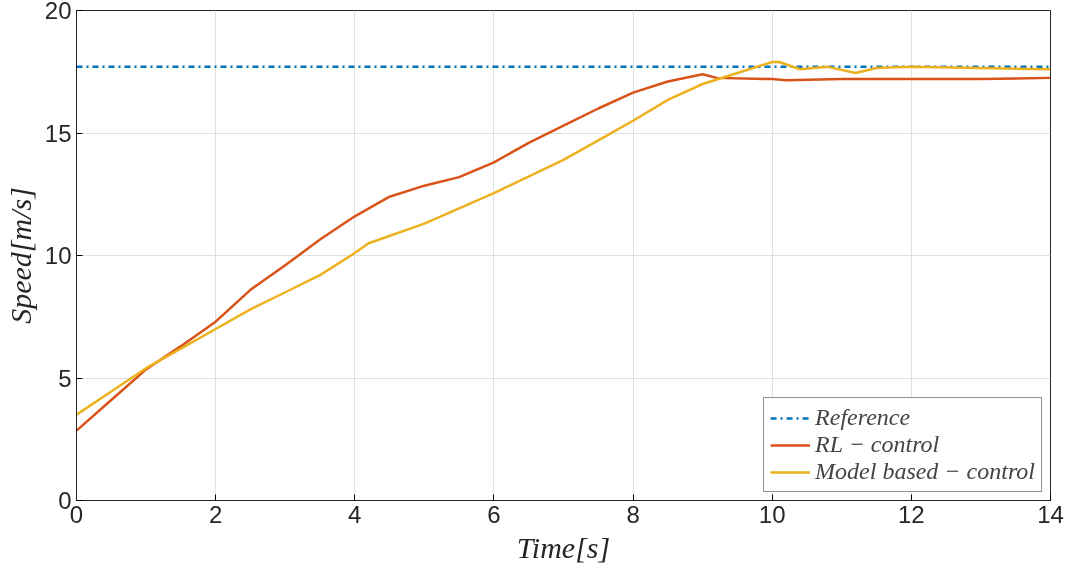  I want to click on legend-label: Model based − control, so click(925, 471).